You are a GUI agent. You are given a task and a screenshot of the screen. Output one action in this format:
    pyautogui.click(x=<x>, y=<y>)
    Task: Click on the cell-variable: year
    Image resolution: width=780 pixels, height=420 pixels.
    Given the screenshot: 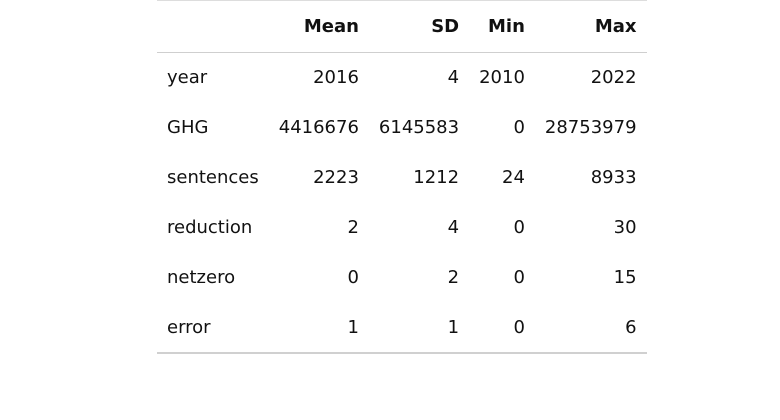 What is the action you would take?
    pyautogui.click(x=187, y=78)
    